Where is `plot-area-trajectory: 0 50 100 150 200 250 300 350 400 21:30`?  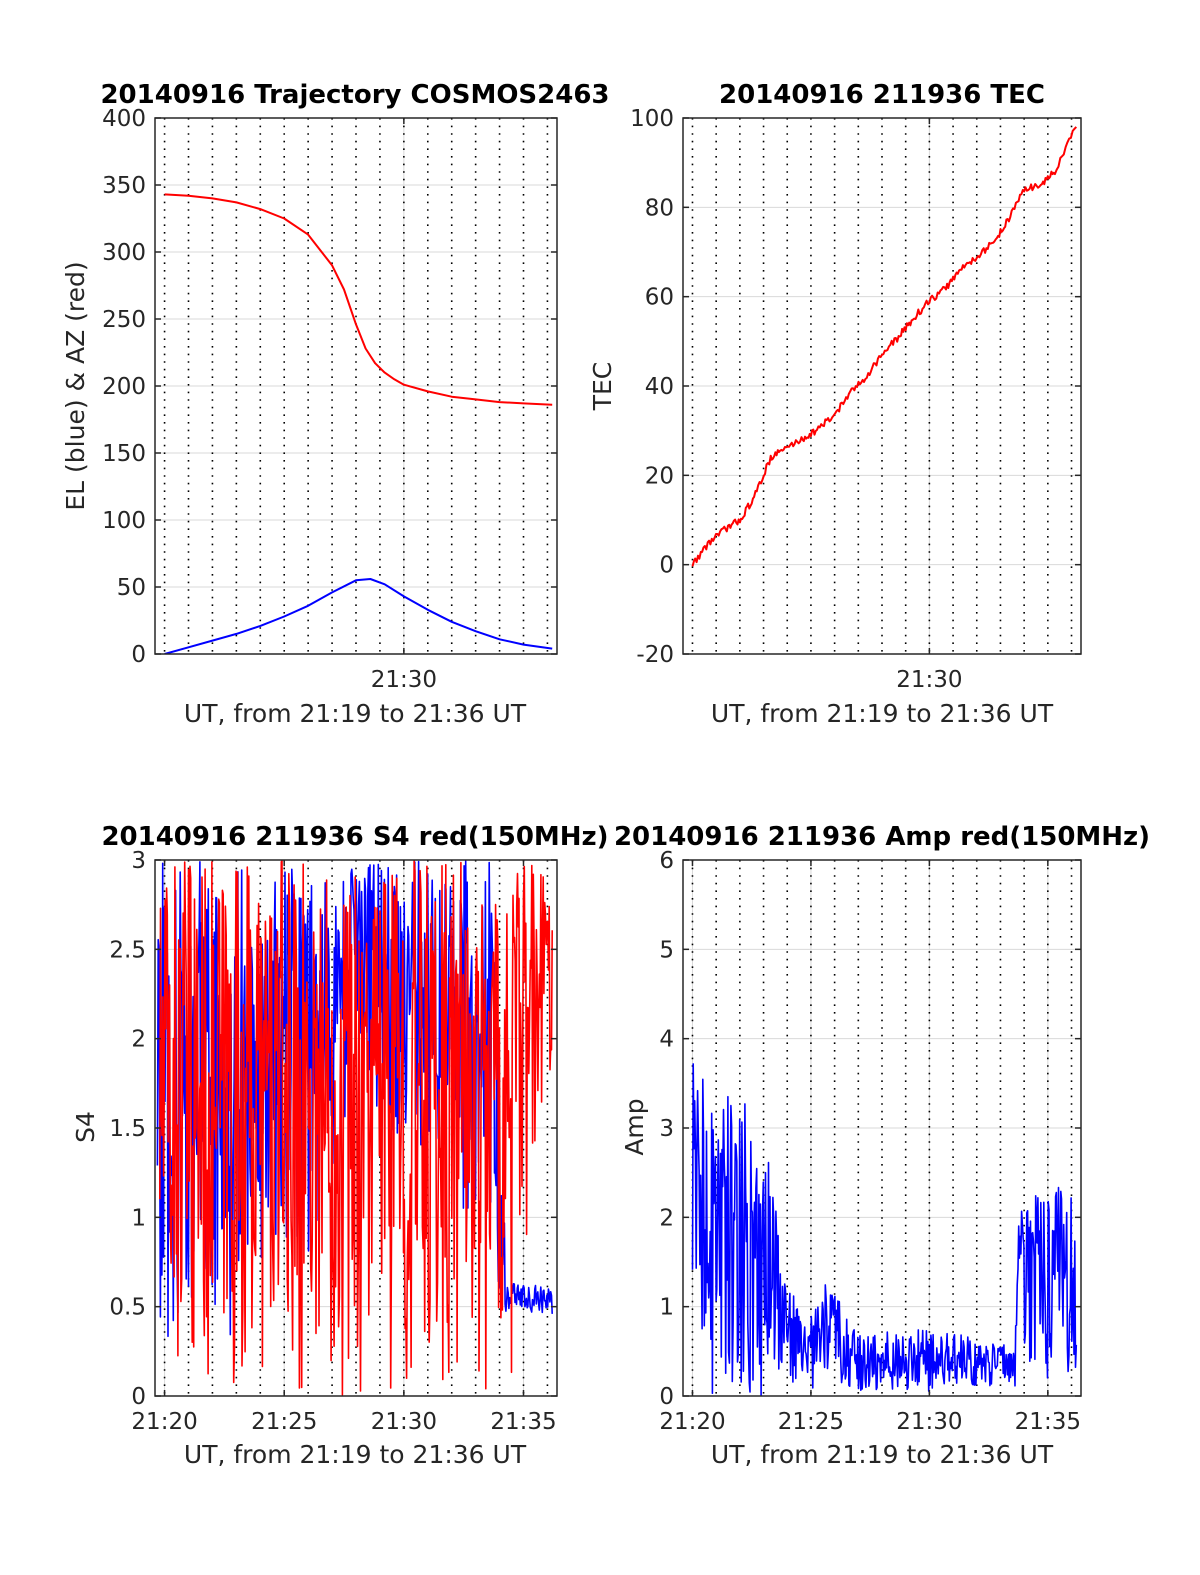 plot-area-trajectory: 0 50 100 150 200 250 300 350 400 21:30 is located at coordinates (330, 399).